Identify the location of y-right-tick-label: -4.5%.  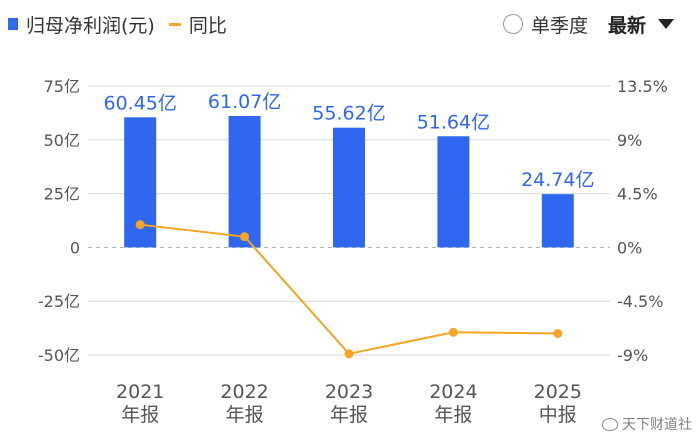
(640, 301).